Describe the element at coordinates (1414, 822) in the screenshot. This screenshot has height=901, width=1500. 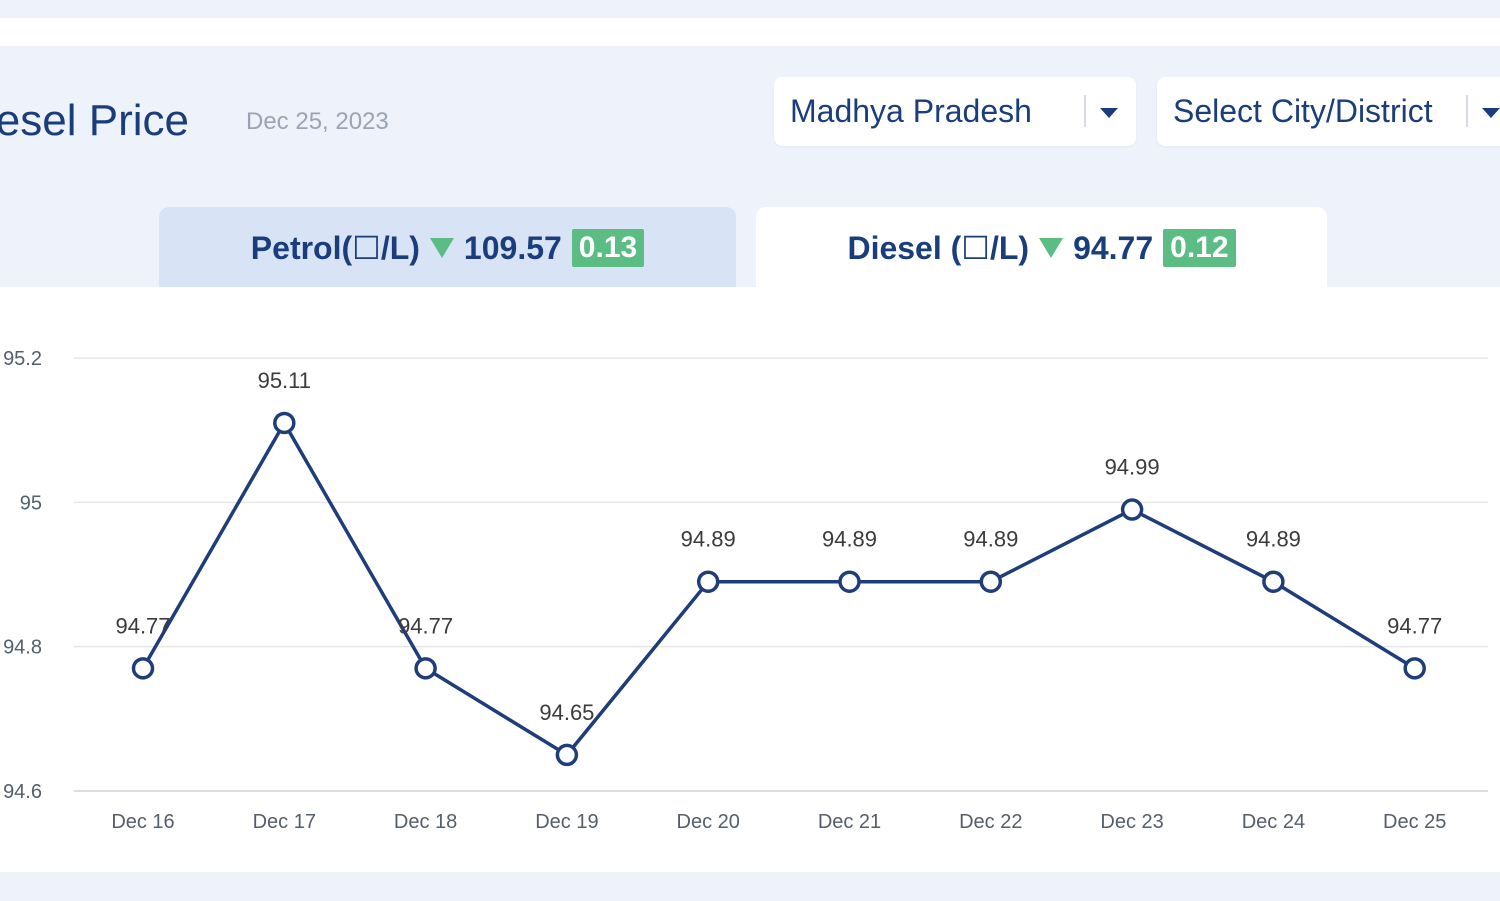
I see `x-tick-label: Dec 25` at that location.